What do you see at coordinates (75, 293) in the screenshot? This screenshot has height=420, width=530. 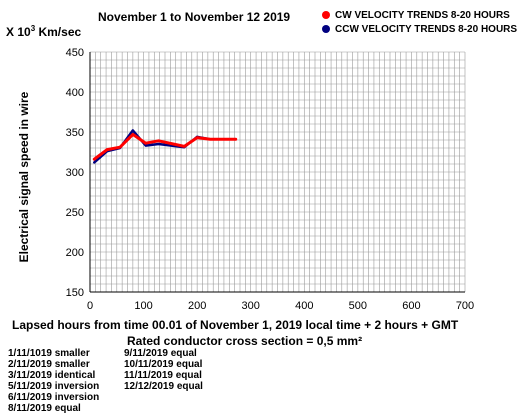 I see `y-tick-label: 150` at bounding box center [75, 293].